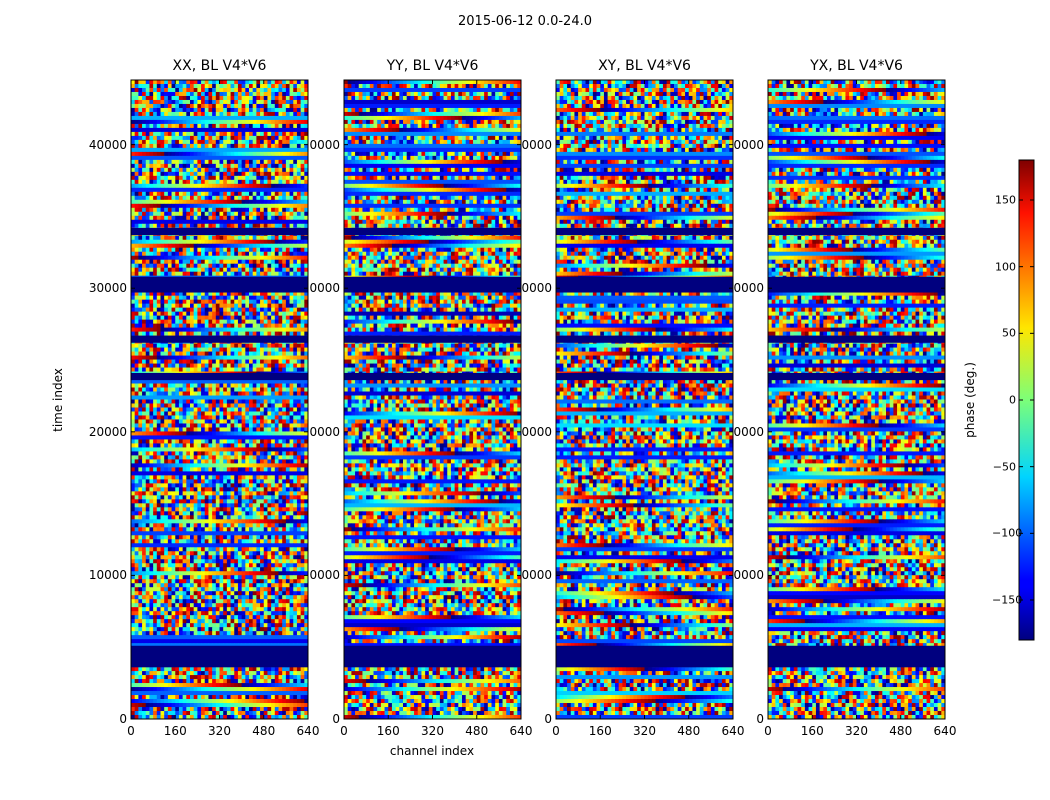 The height and width of the screenshot is (800, 1050). I want to click on figure-suptitle: 2015-06-12 0.0-24.0, so click(525, 21).